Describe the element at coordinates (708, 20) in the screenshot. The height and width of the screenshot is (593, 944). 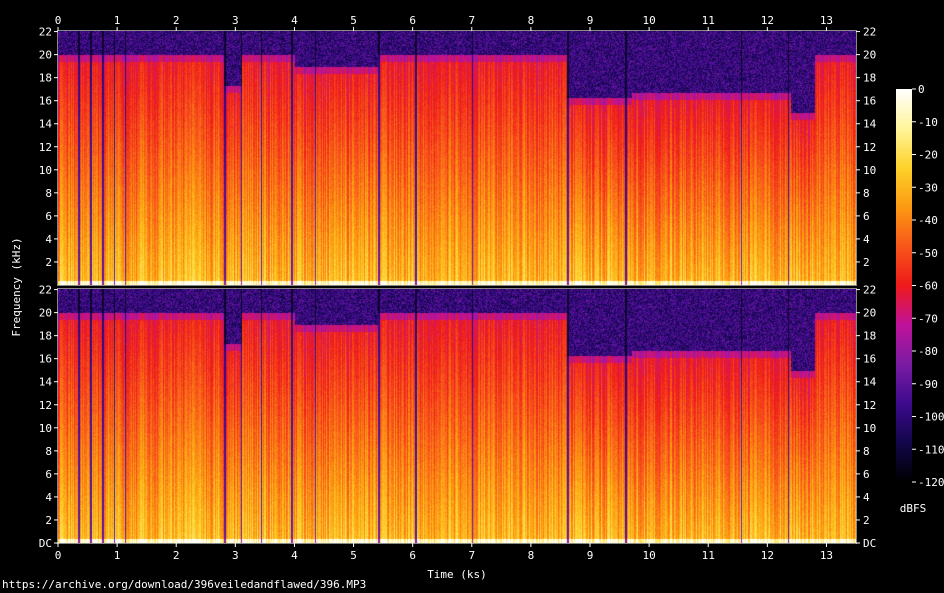
I see `x-tick-label-top: 11` at that location.